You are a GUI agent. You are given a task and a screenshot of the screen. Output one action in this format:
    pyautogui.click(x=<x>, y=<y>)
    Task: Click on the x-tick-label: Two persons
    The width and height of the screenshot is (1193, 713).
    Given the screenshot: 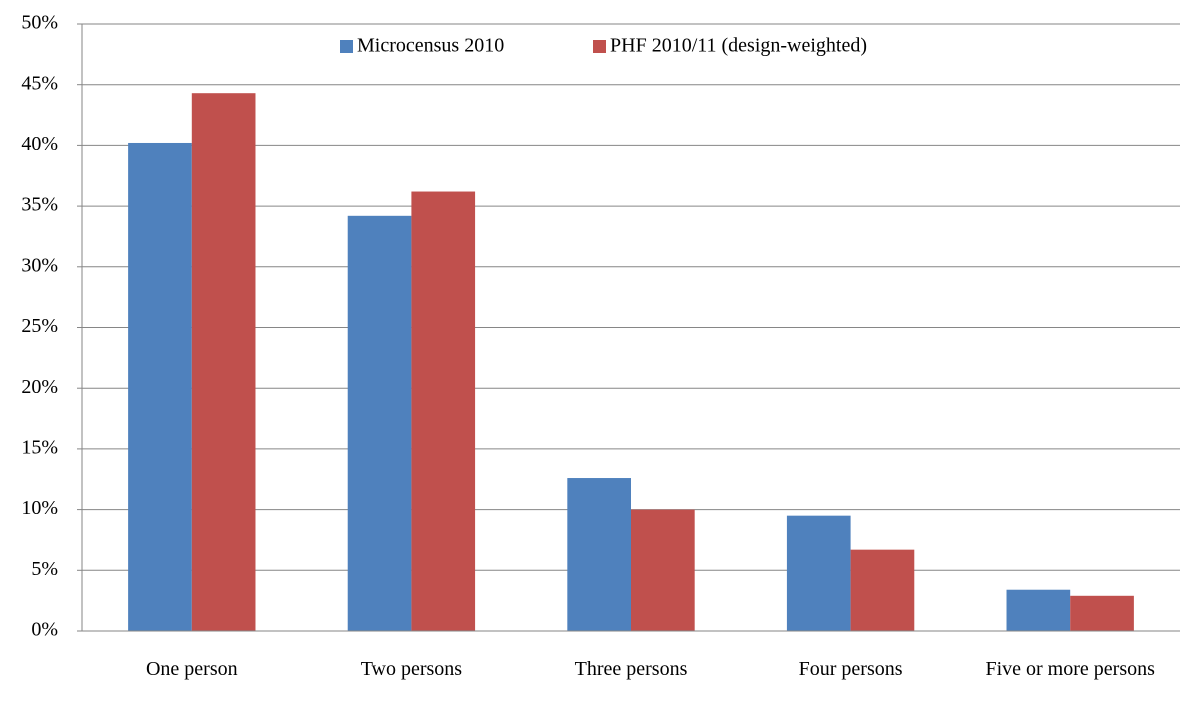 What is the action you would take?
    pyautogui.click(x=411, y=669)
    